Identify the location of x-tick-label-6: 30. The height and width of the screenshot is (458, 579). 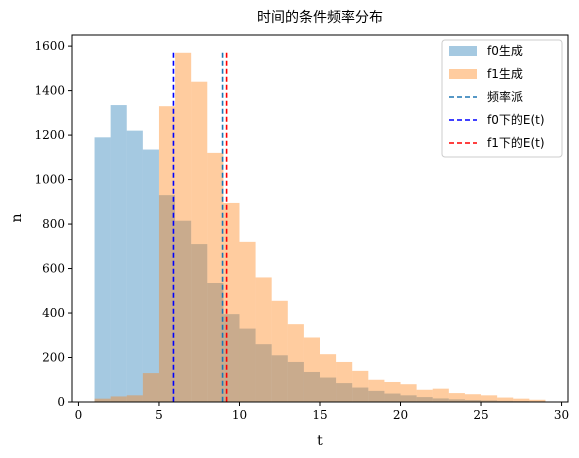
(561, 415).